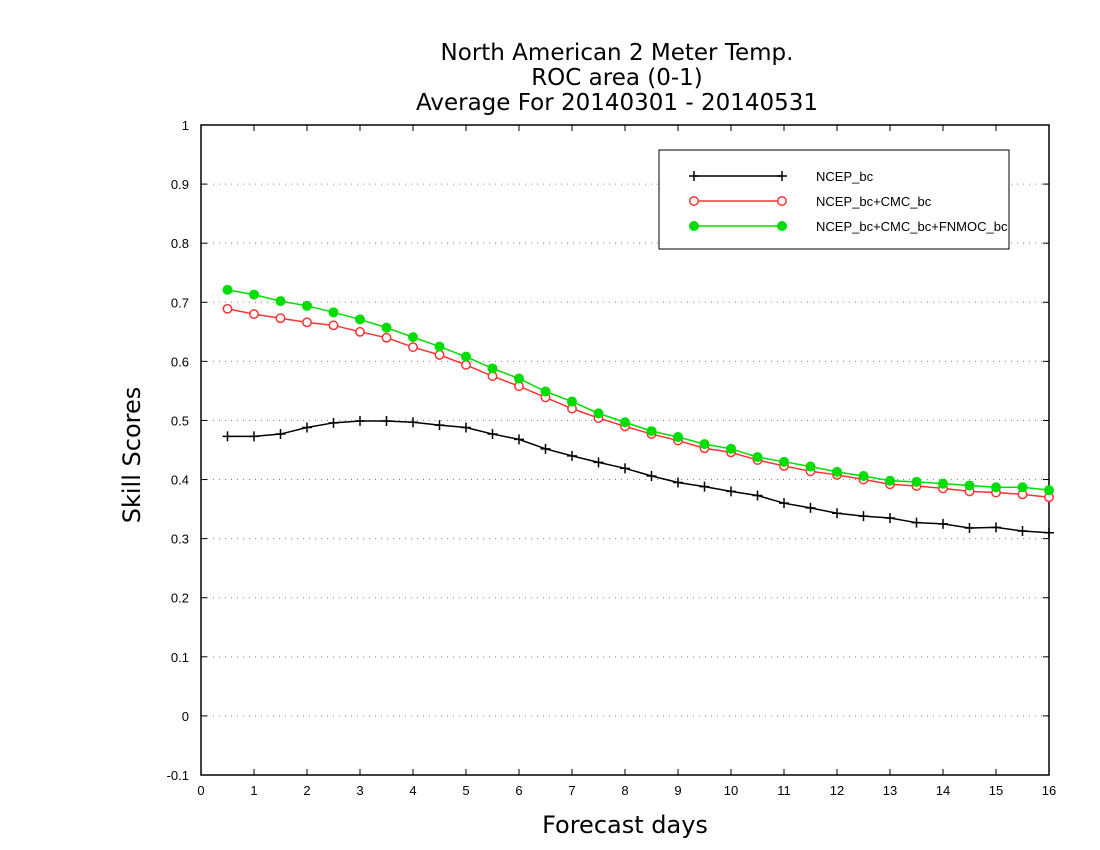 This screenshot has width=1100, height=850. I want to click on series-line, so click(638, 477).